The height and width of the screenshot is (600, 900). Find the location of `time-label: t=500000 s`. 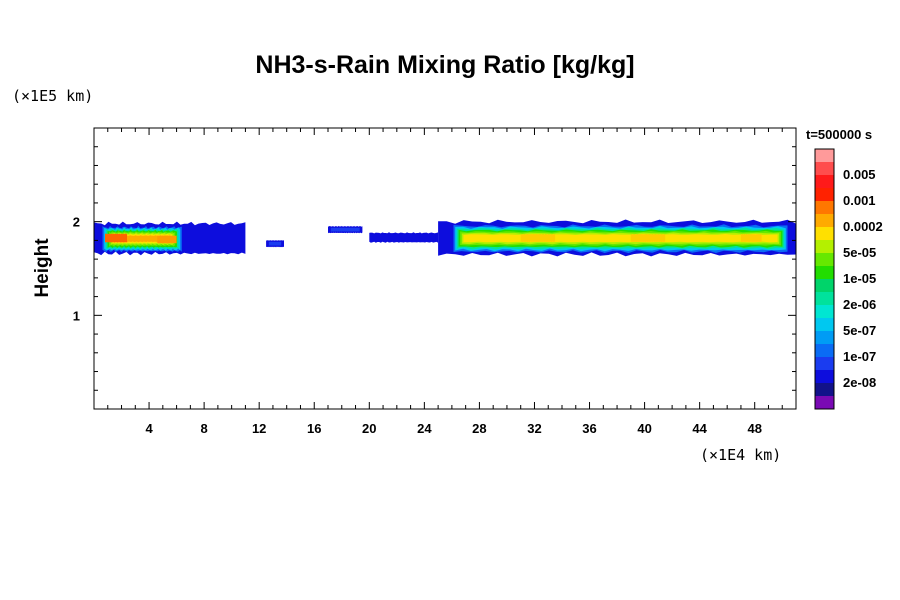

time-label: t=500000 s is located at coordinates (839, 134).